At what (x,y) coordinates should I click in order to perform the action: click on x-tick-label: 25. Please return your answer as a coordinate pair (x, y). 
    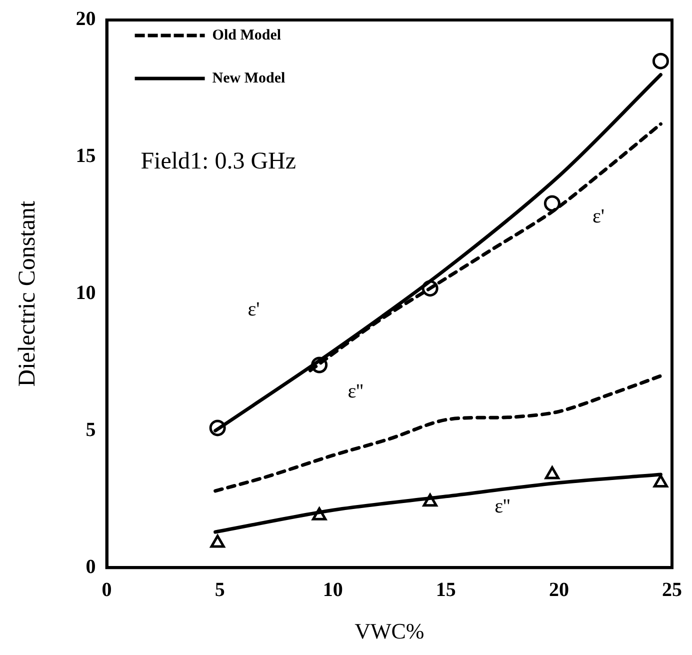
    Looking at the image, I should click on (672, 589).